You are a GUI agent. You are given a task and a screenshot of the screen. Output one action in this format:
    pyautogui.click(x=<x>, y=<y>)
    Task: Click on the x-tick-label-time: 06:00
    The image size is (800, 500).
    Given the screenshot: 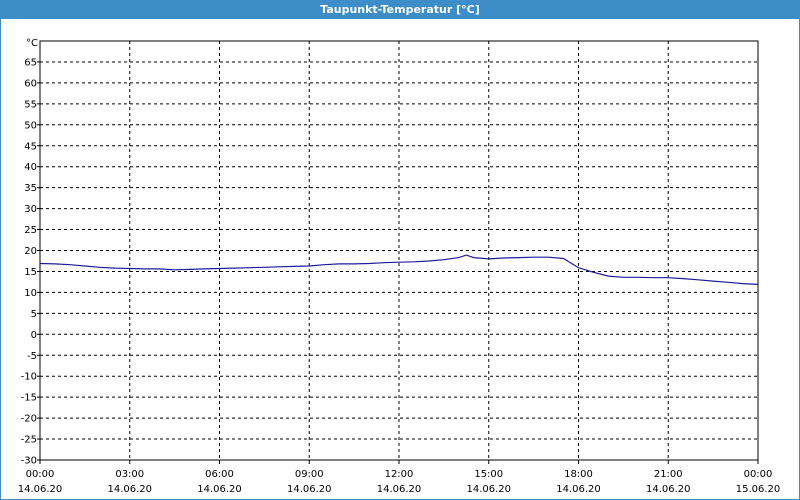 What is the action you would take?
    pyautogui.click(x=219, y=474)
    